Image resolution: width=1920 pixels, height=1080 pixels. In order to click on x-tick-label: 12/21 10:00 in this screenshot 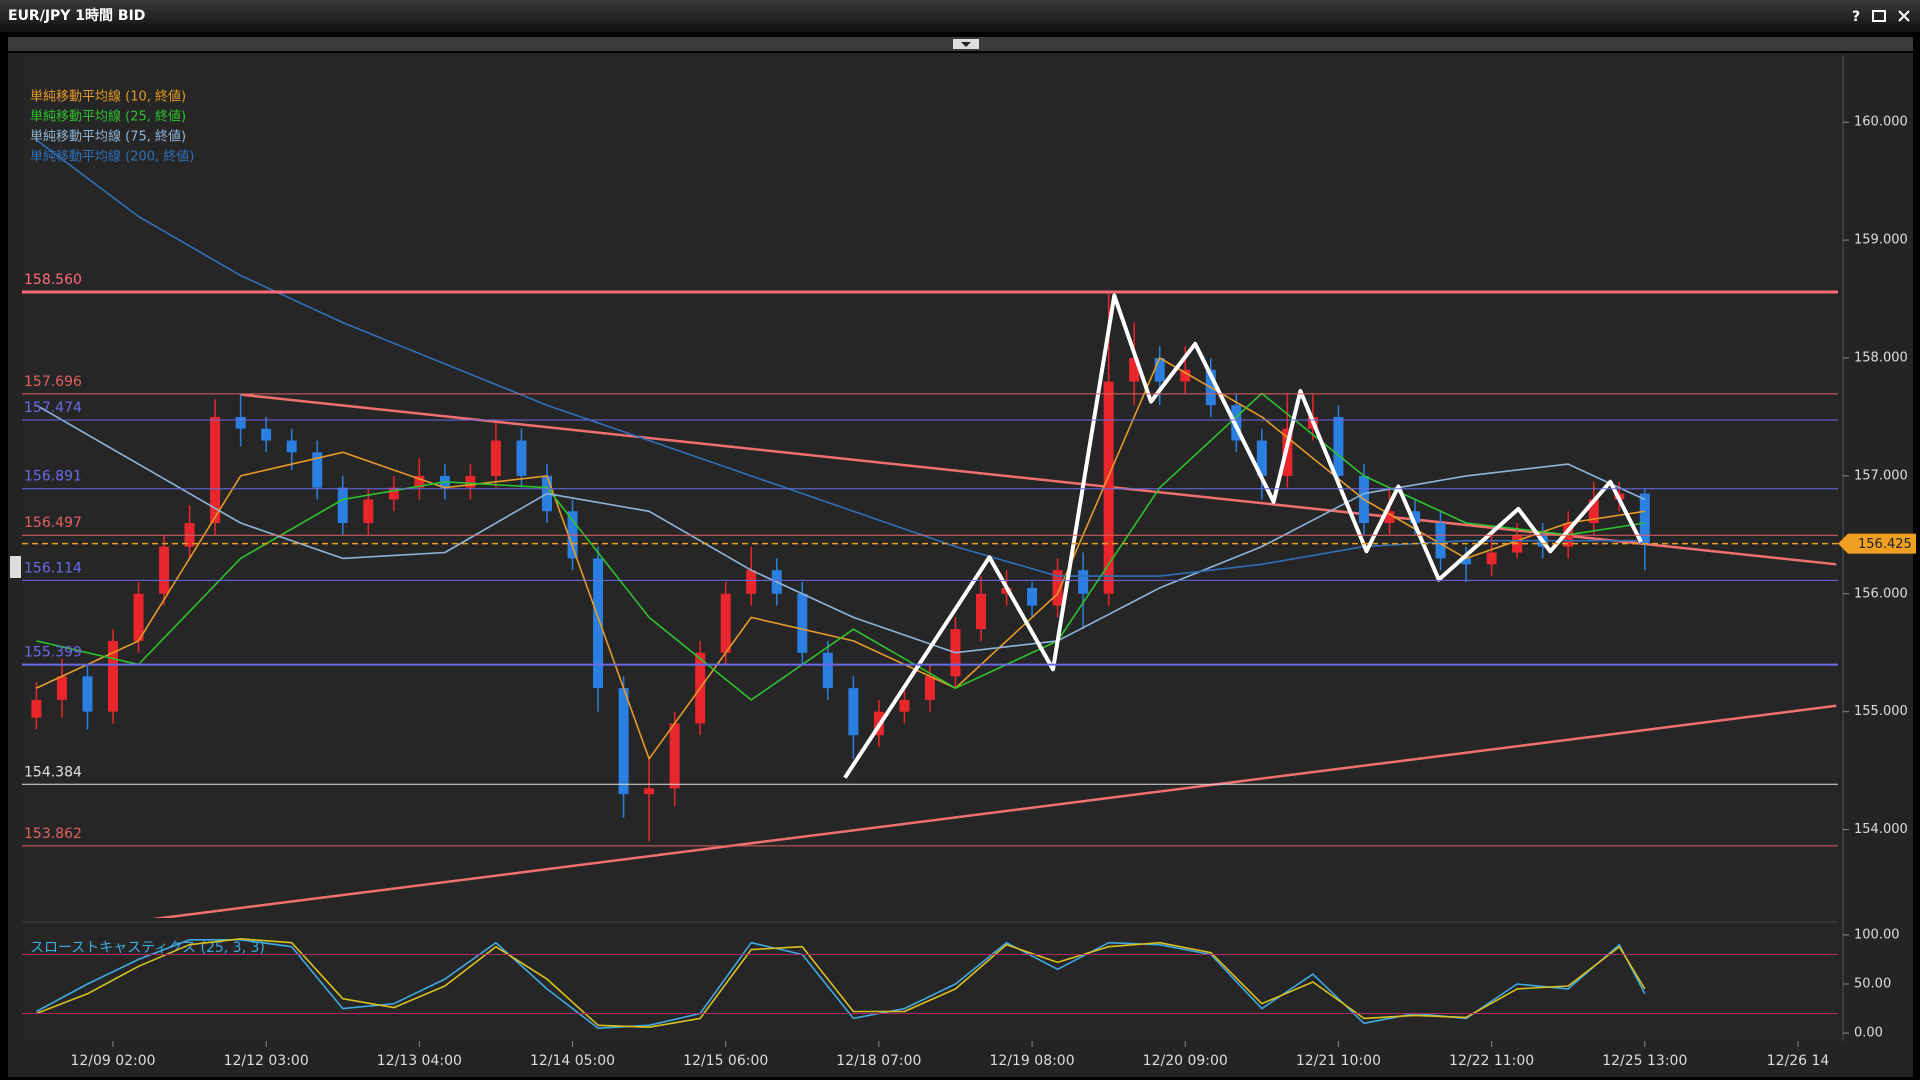, I will do `click(1338, 1061)`.